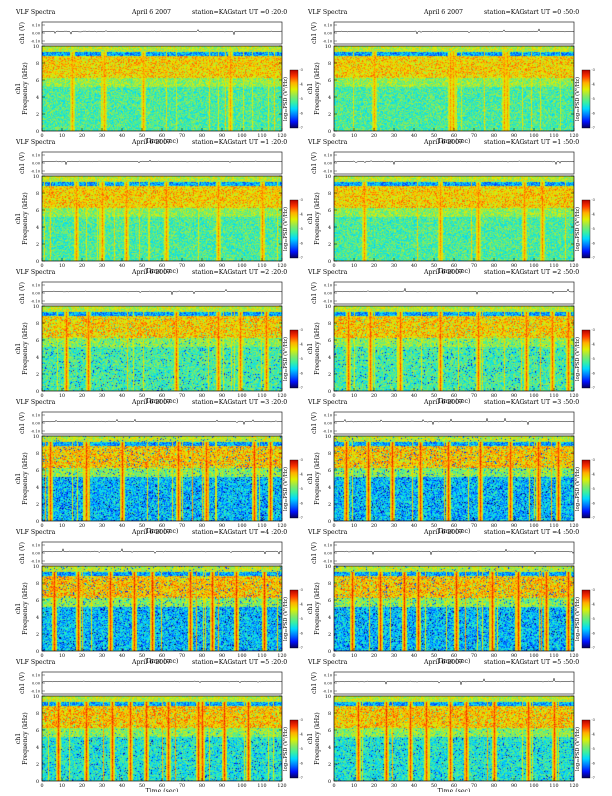 The image size is (612, 796). Describe the element at coordinates (553, 266) in the screenshot. I see `time-tick-label: 110` at that location.